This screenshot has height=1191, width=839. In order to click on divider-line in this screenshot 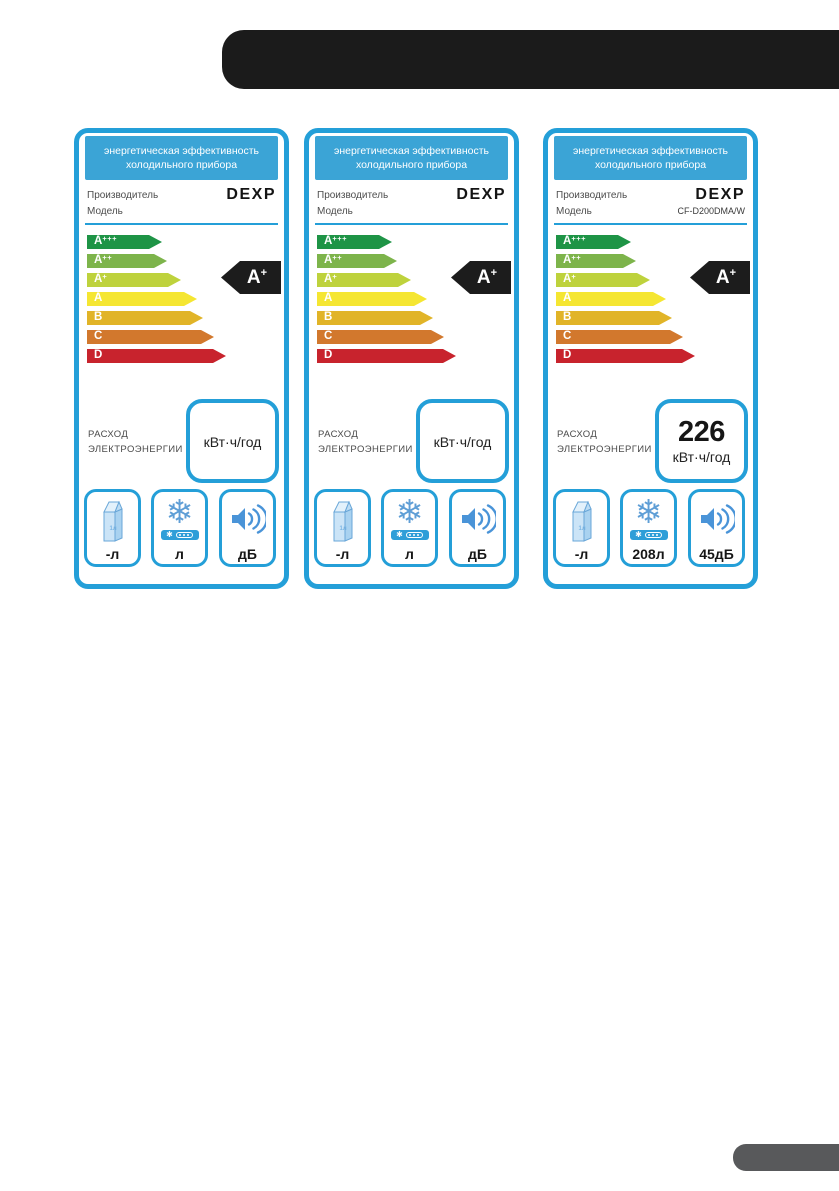, I will do `click(181, 224)`.